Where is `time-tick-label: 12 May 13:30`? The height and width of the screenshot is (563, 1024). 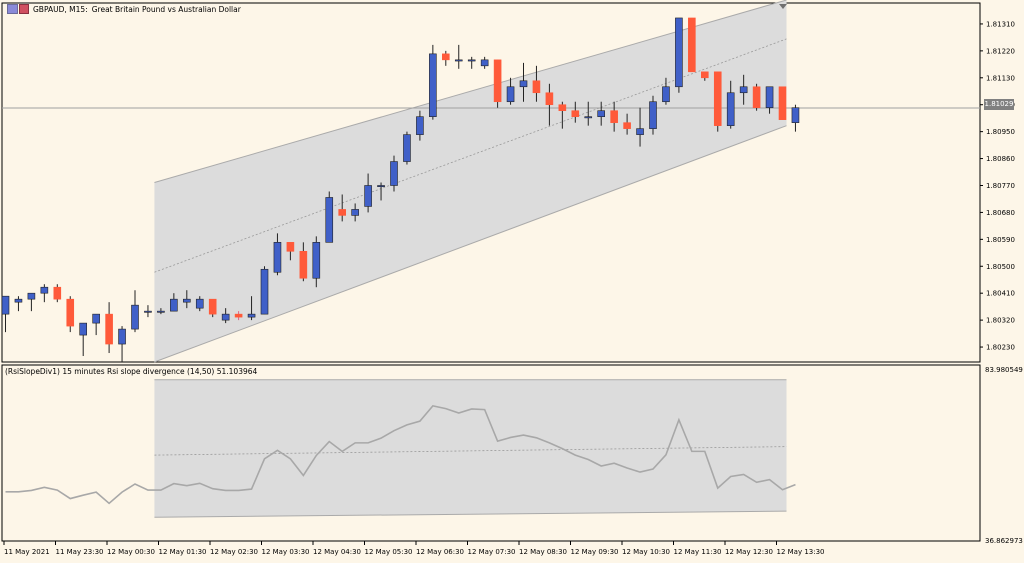
time-tick-label: 12 May 13:30 is located at coordinates (801, 552).